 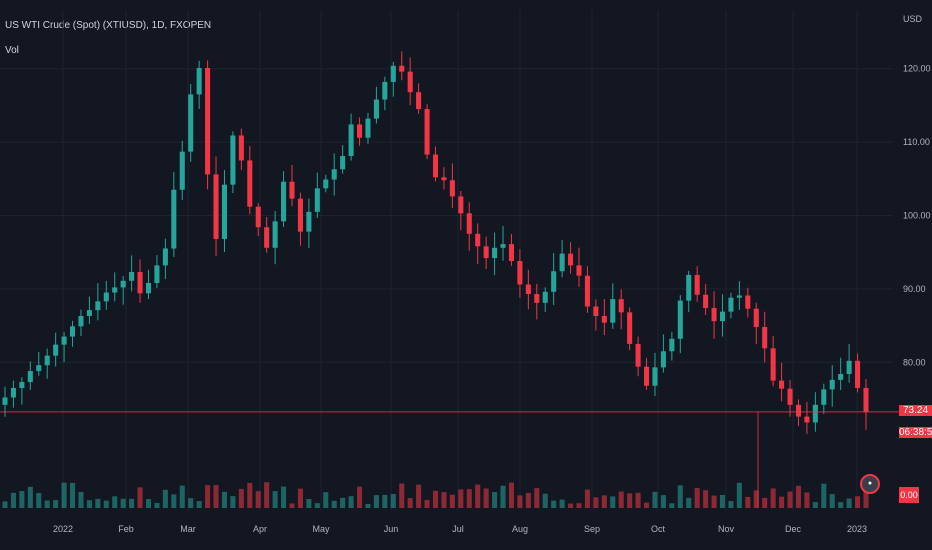 What do you see at coordinates (915, 432) in the screenshot?
I see `countdown-tag: 06:38:50` at bounding box center [915, 432].